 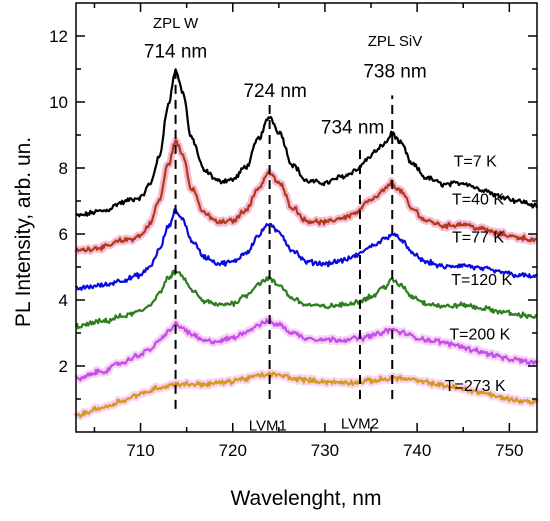 I want to click on series-label: T=40 K, so click(x=478, y=199).